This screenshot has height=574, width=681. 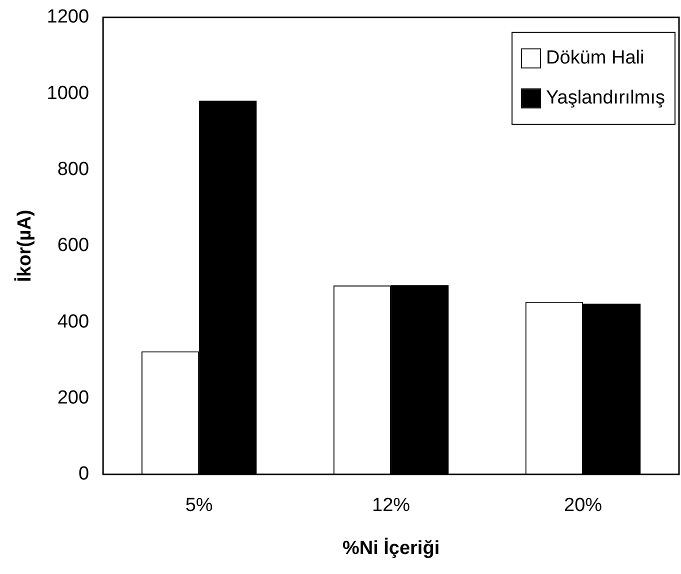 What do you see at coordinates (25, 246) in the screenshot?
I see `y-axis-title: İkor(µA)` at bounding box center [25, 246].